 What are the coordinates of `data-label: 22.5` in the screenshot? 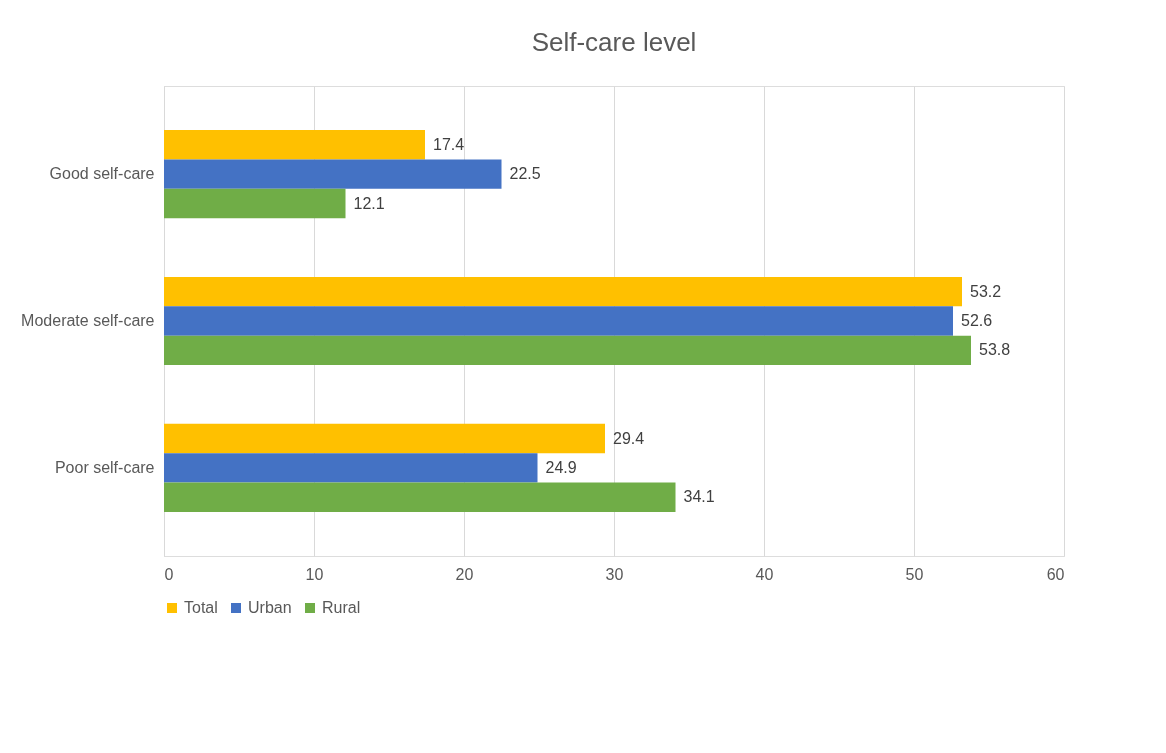 It's located at (525, 174).